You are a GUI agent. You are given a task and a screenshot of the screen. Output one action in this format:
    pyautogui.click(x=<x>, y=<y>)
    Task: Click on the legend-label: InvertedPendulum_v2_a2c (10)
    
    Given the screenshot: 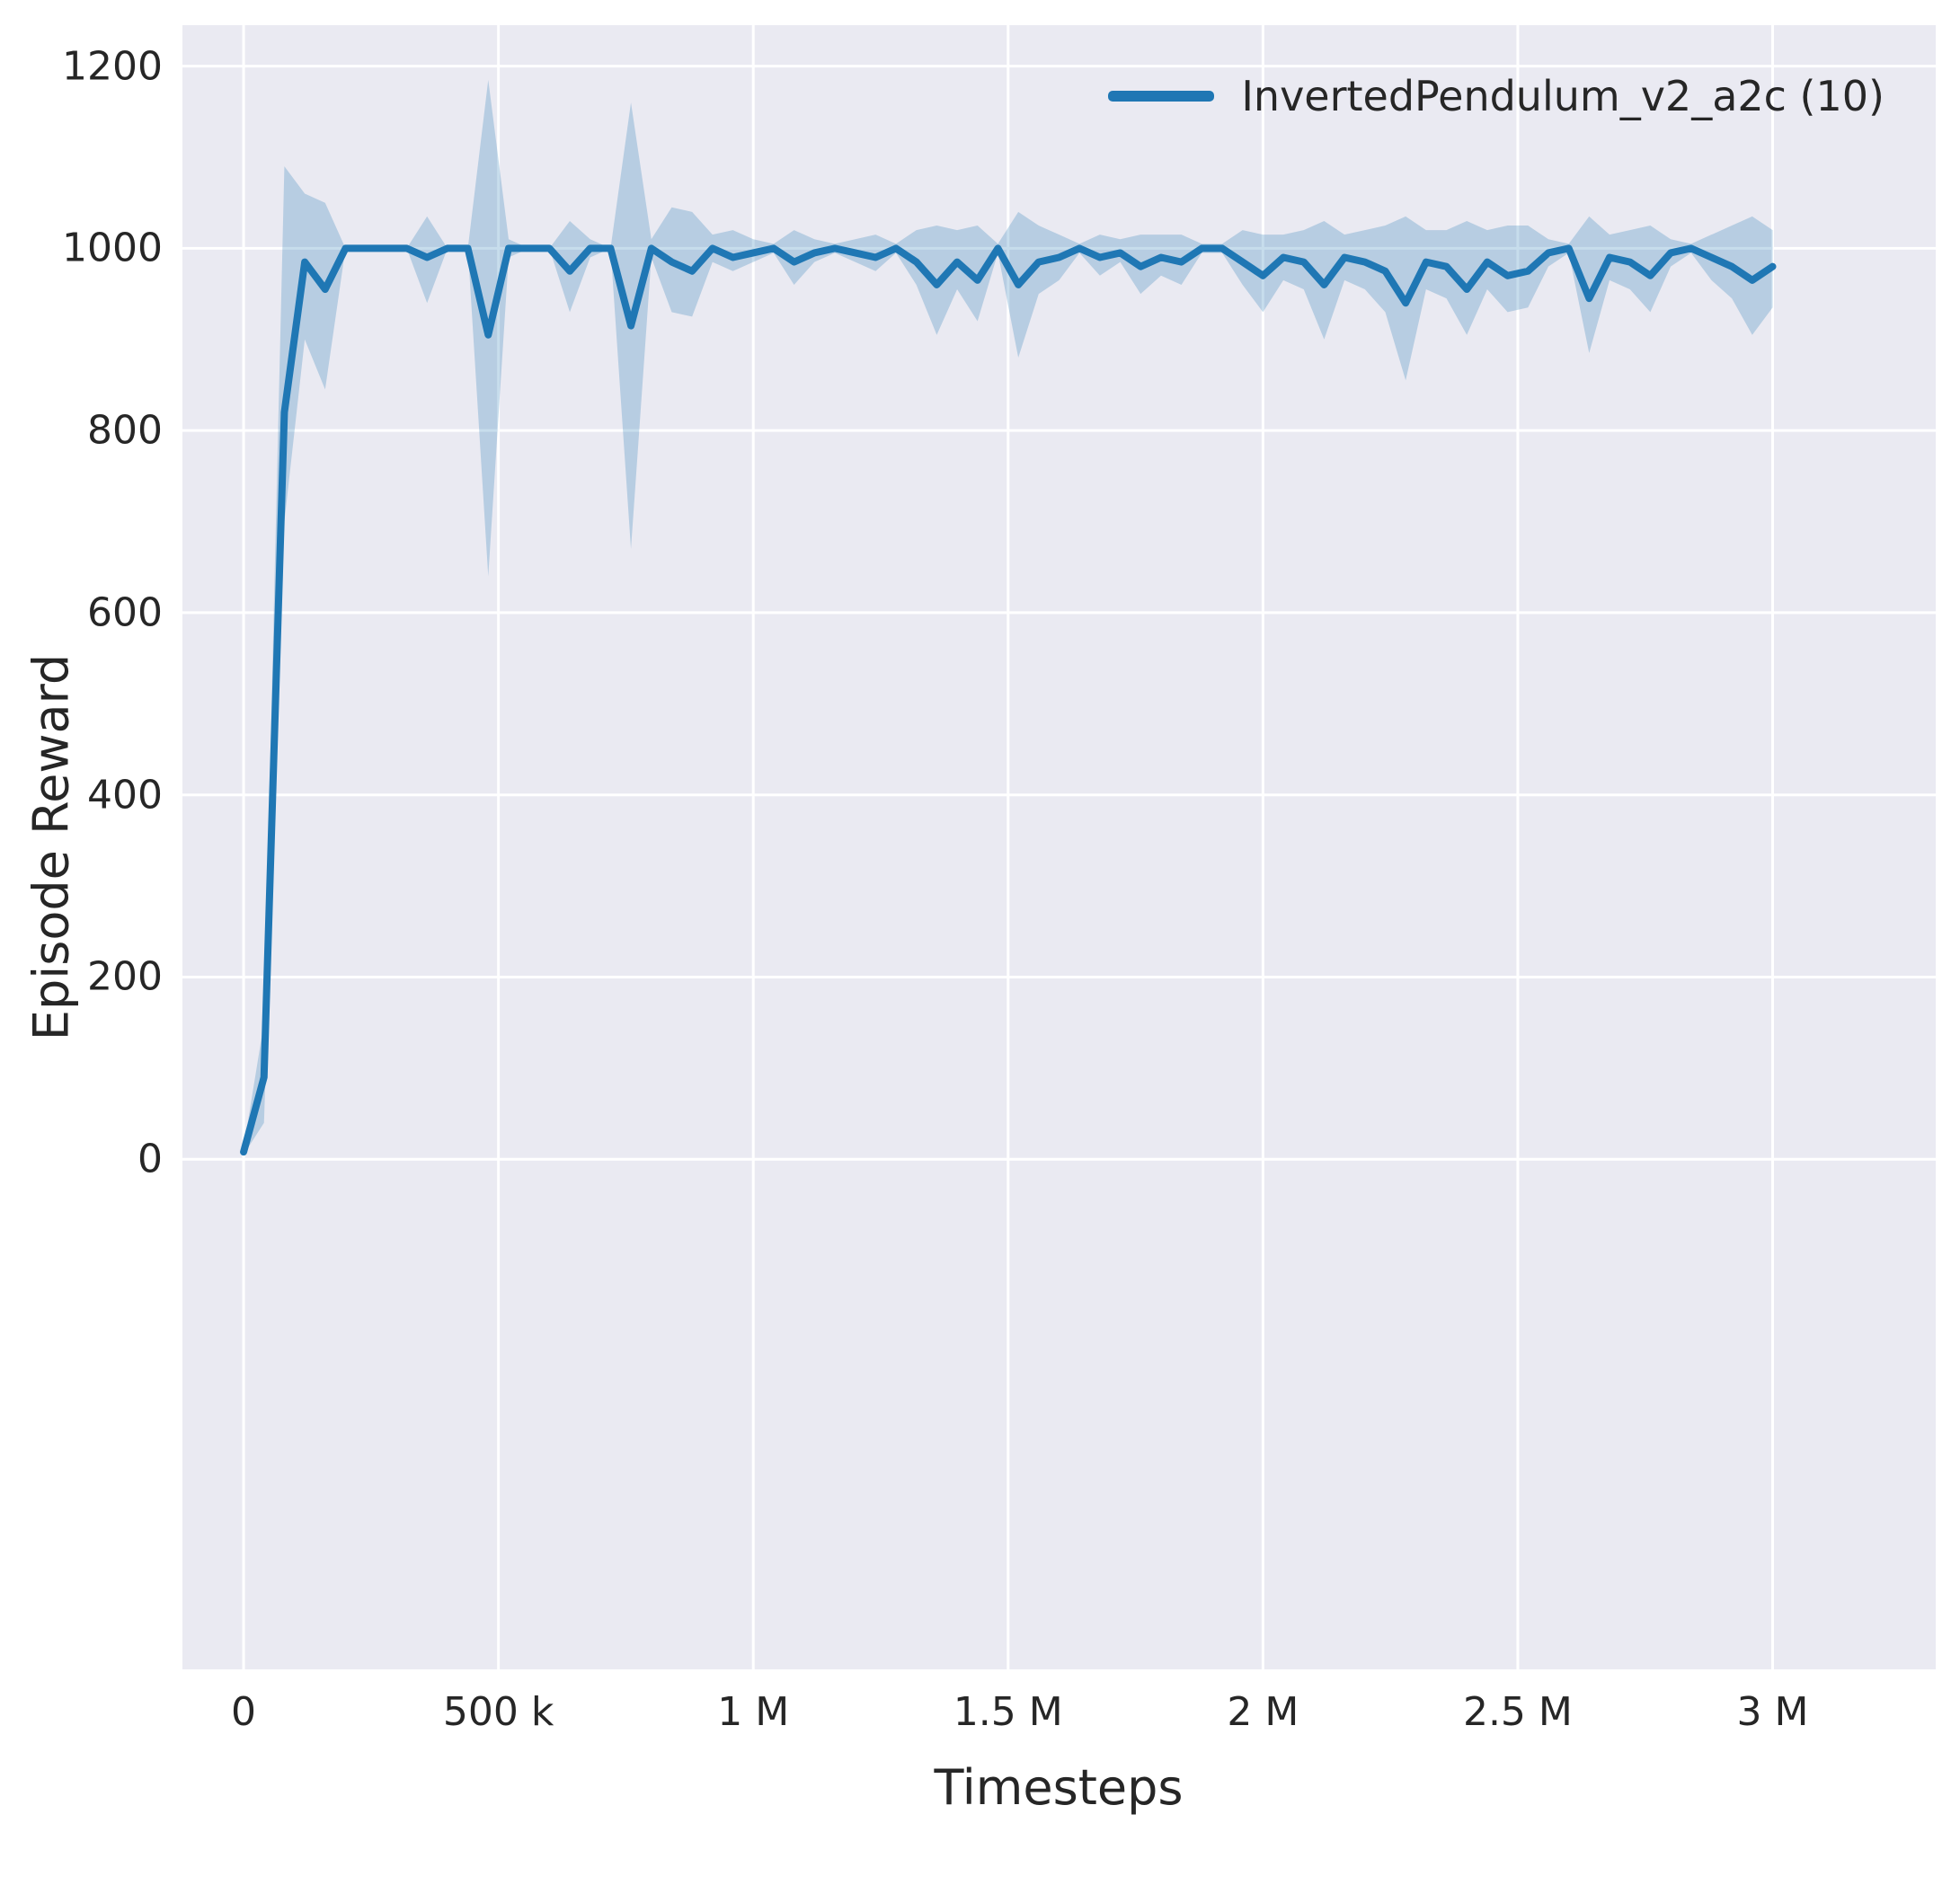 What is the action you would take?
    pyautogui.click(x=1563, y=96)
    